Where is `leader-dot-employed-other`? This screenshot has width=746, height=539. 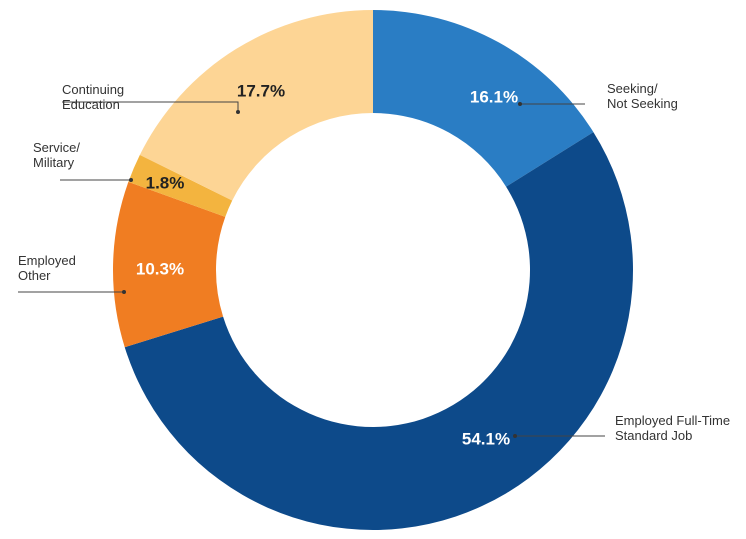 leader-dot-employed-other is located at coordinates (124, 292).